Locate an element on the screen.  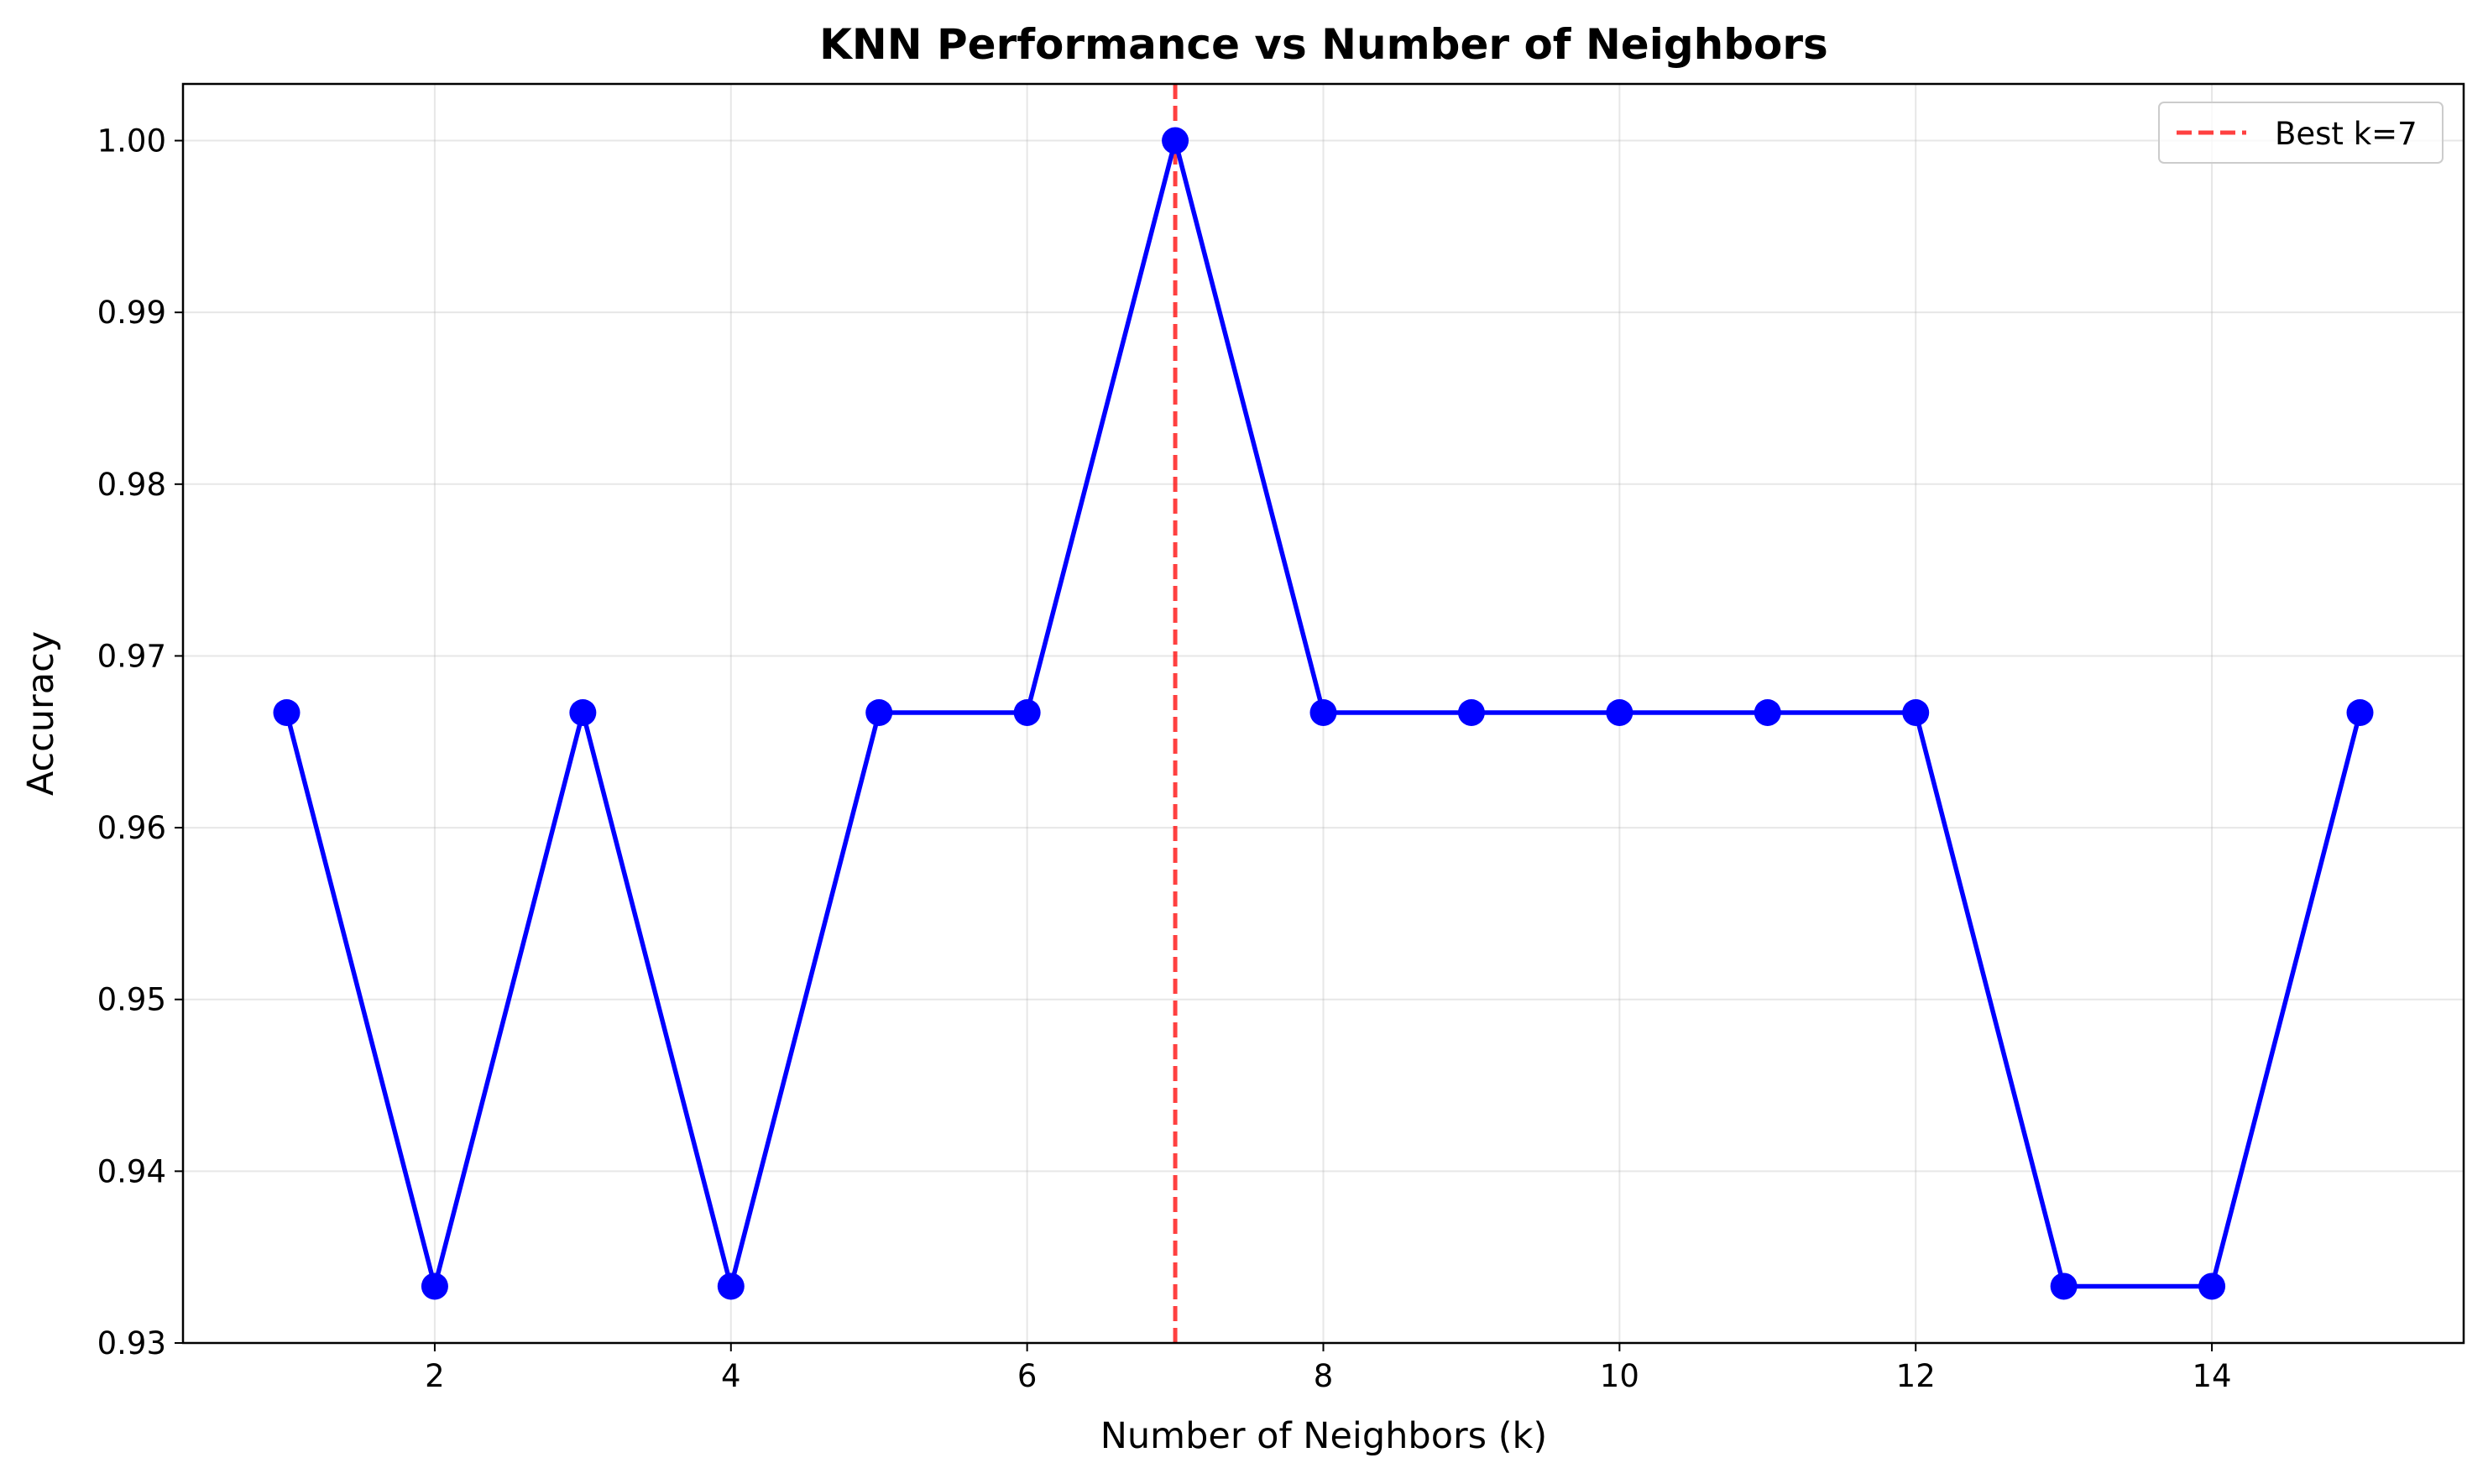
x-tick-label: 14 is located at coordinates (2212, 1376).